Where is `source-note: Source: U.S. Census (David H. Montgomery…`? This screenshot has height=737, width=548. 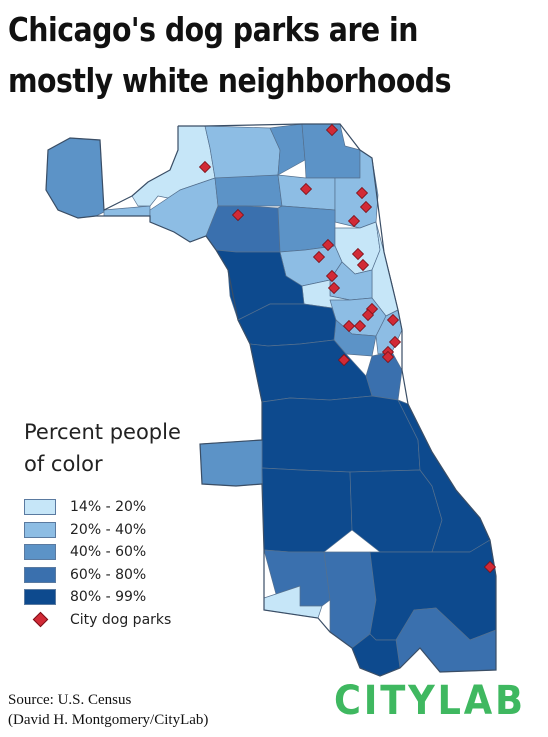 source-note: Source: U.S. Census (David H. Montgomery… is located at coordinates (108, 710).